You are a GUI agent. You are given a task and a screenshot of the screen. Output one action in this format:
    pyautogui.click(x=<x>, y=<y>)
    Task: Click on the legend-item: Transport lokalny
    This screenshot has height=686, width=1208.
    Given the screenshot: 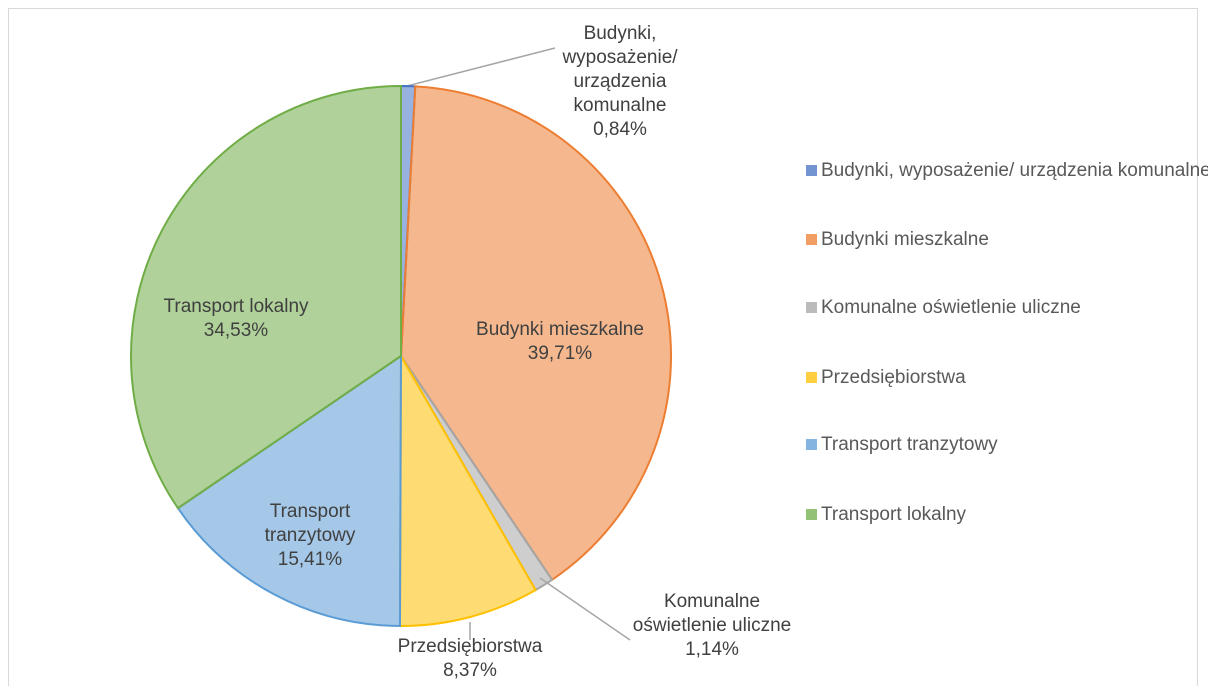 What is the action you would take?
    pyautogui.click(x=1007, y=514)
    